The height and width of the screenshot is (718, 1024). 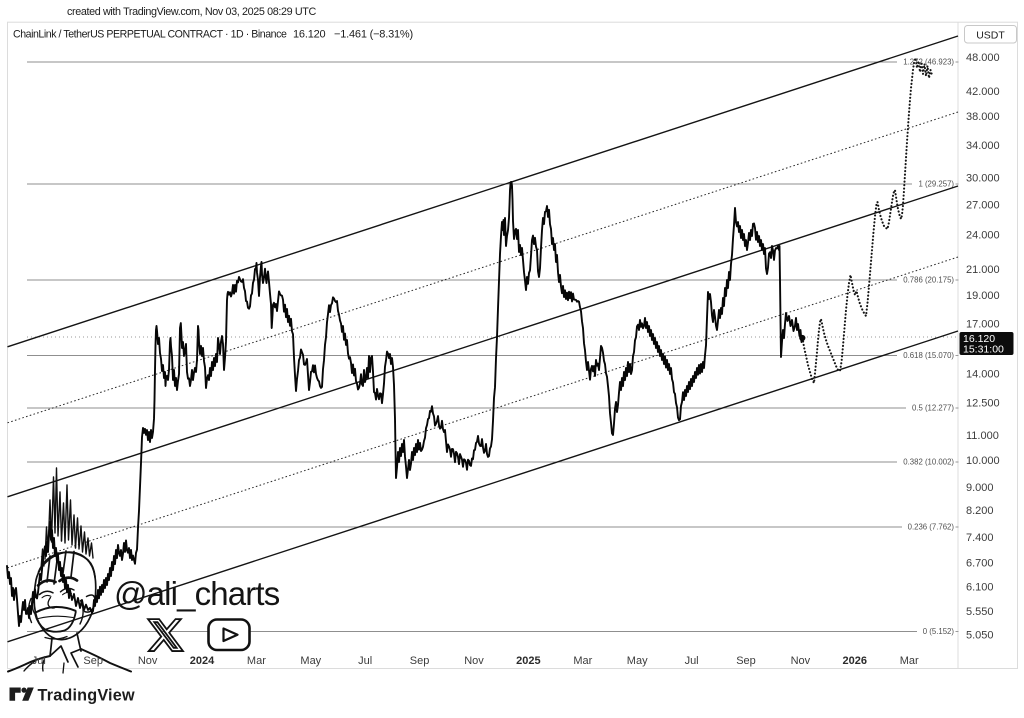 What do you see at coordinates (931, 527) in the screenshot?
I see `svg-text: 0.236 (7.762)` at bounding box center [931, 527].